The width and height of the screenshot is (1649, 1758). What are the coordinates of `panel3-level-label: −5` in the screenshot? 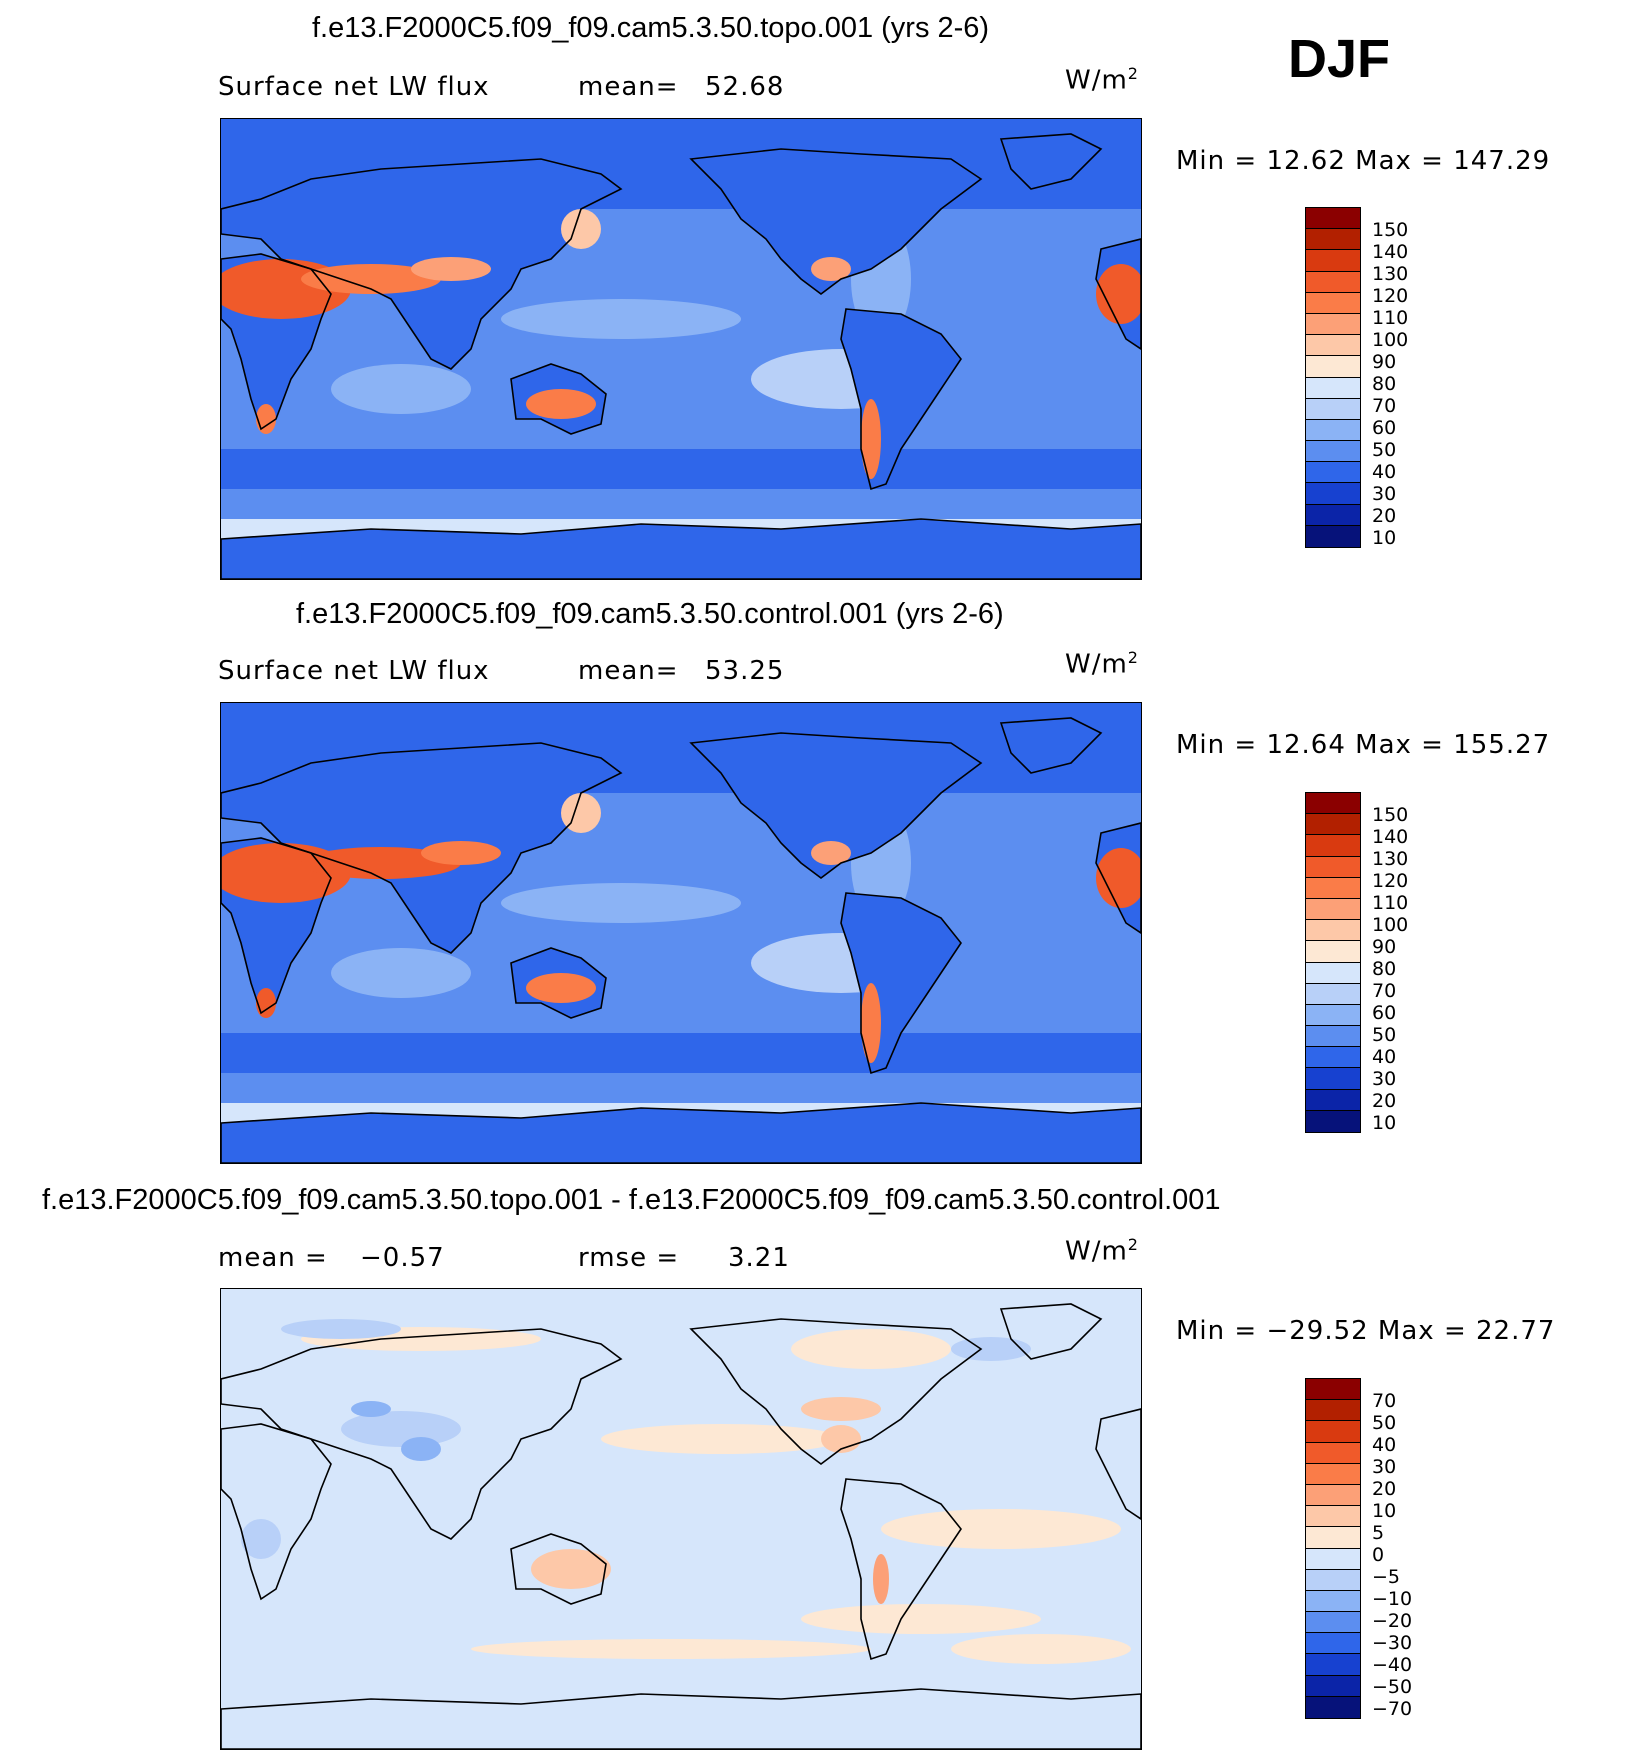 It's located at (1386, 1577).